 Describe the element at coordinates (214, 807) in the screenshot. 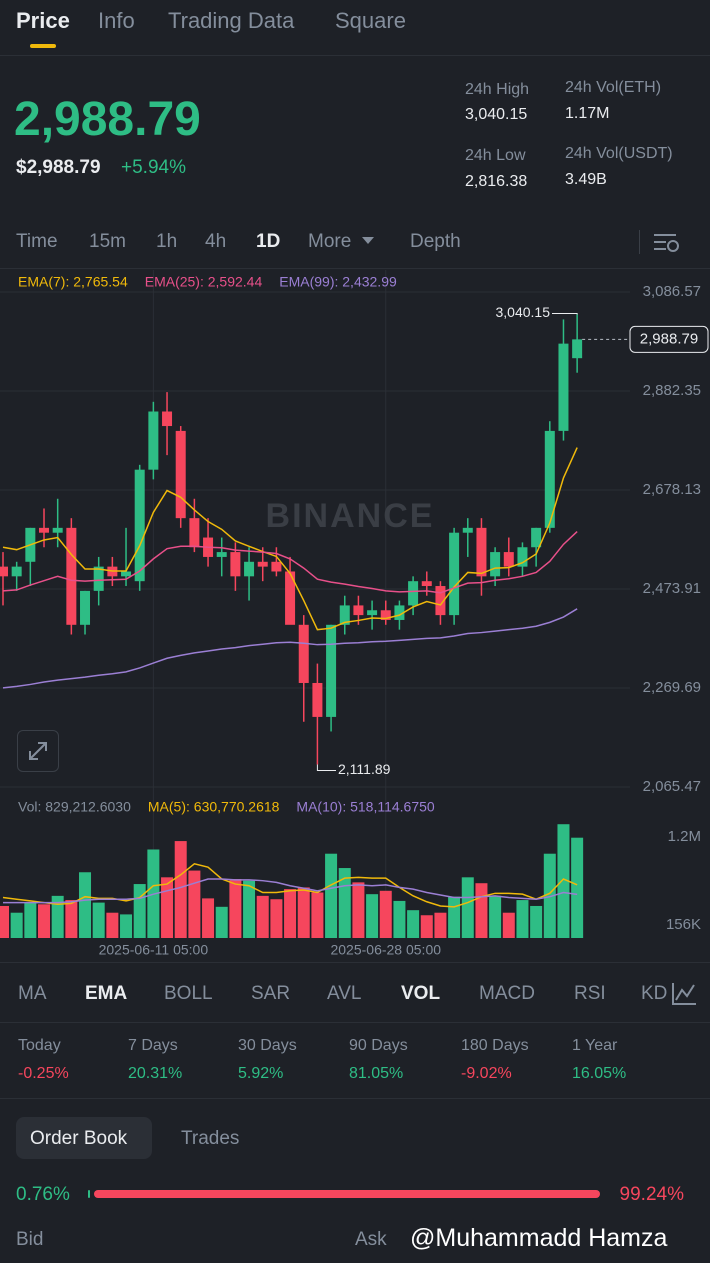

I see `legend-entry: MA(5): 630,770.2618` at that location.